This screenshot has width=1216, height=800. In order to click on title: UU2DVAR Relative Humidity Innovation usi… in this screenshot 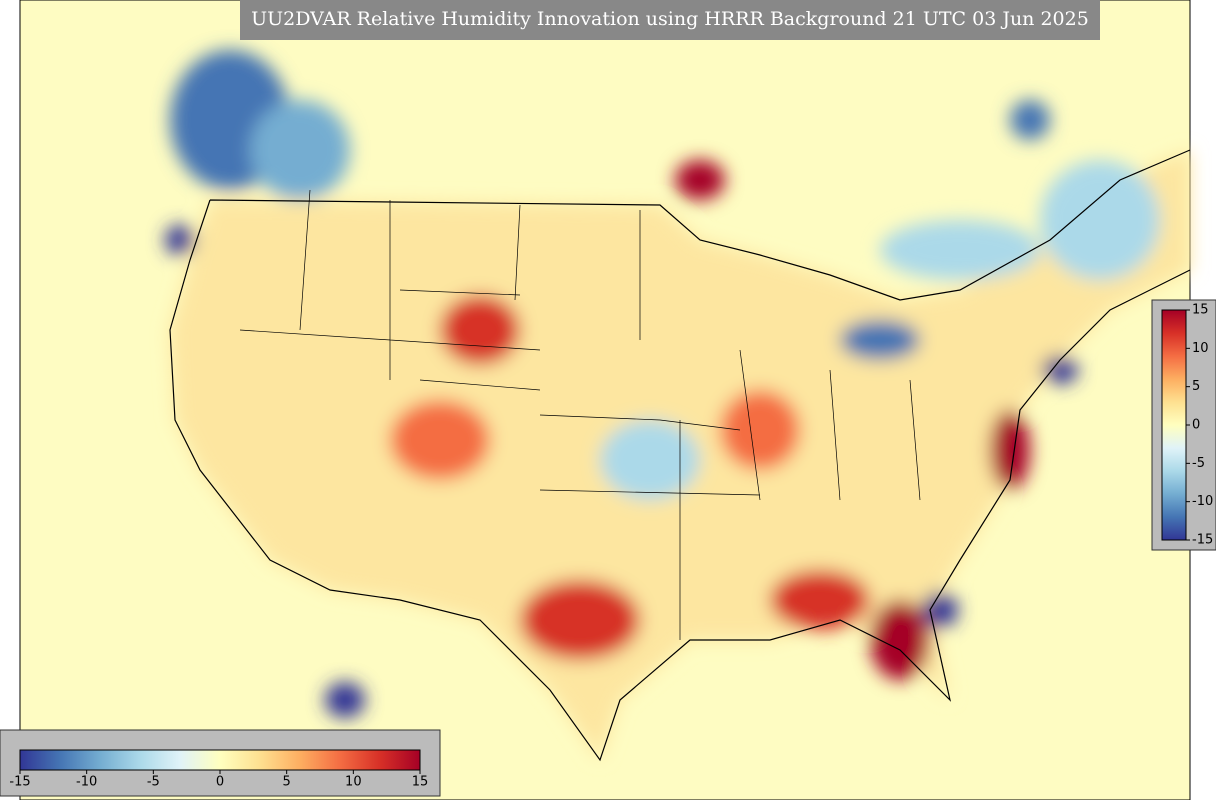, I will do `click(670, 19)`.